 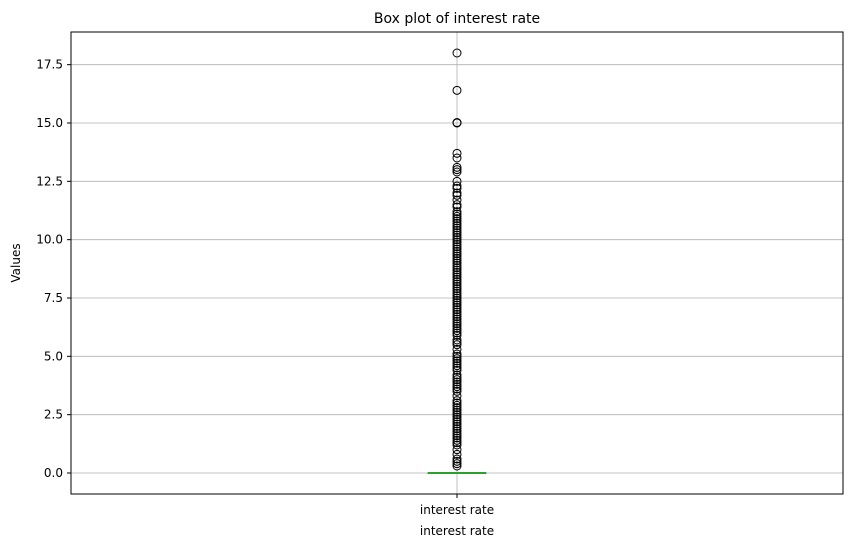 I want to click on y-axis-ticks: 0.0 2.5 5.0 7.5 10.0 12.5 15.0 17.5, so click(x=53, y=269).